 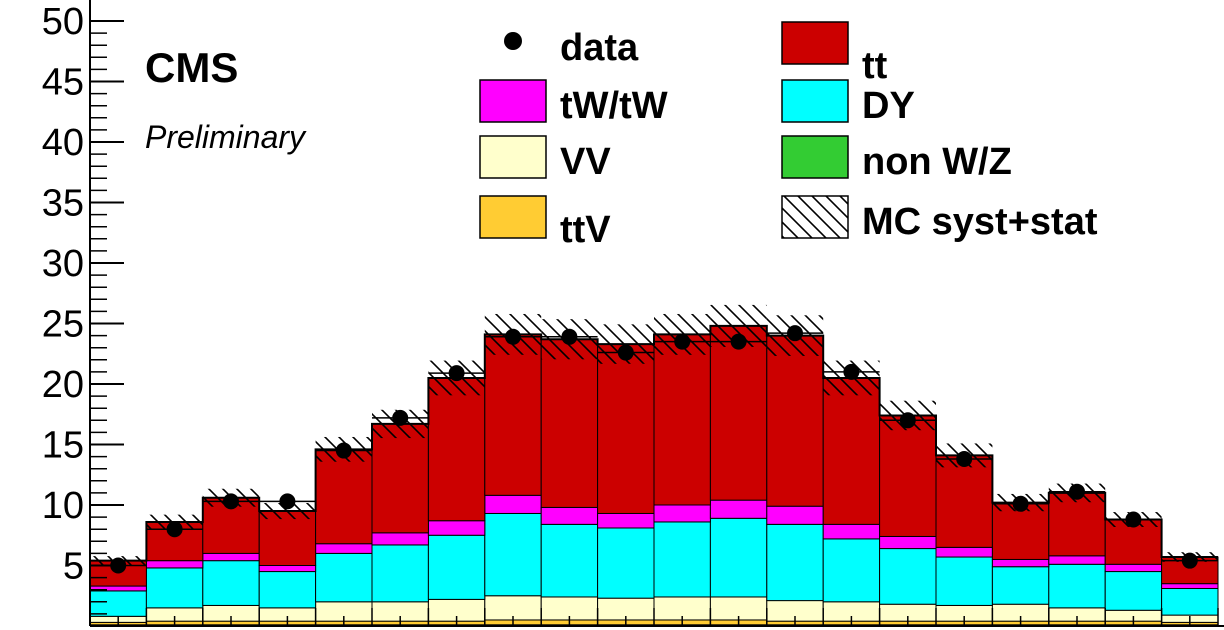 What do you see at coordinates (513, 157) in the screenshot?
I see `legend-marker-vv` at bounding box center [513, 157].